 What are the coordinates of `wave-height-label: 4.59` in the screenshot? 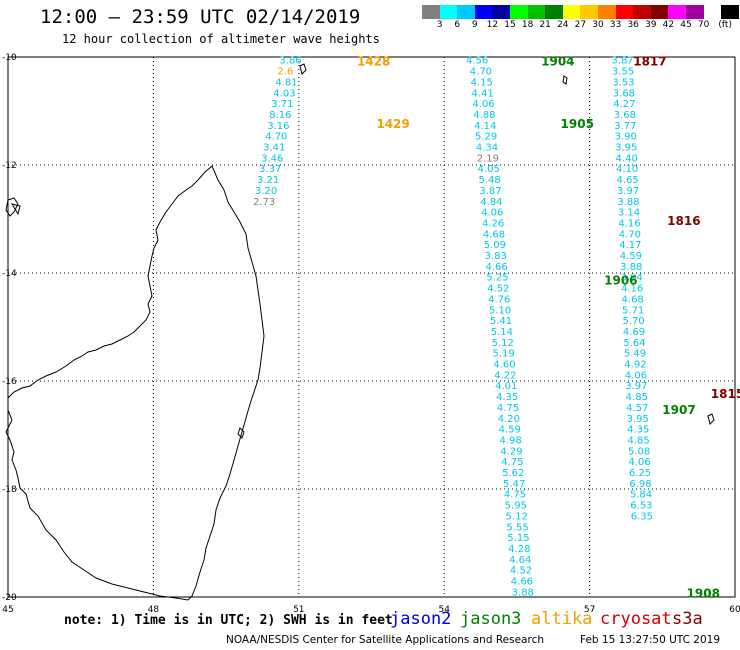 It's located at (631, 256).